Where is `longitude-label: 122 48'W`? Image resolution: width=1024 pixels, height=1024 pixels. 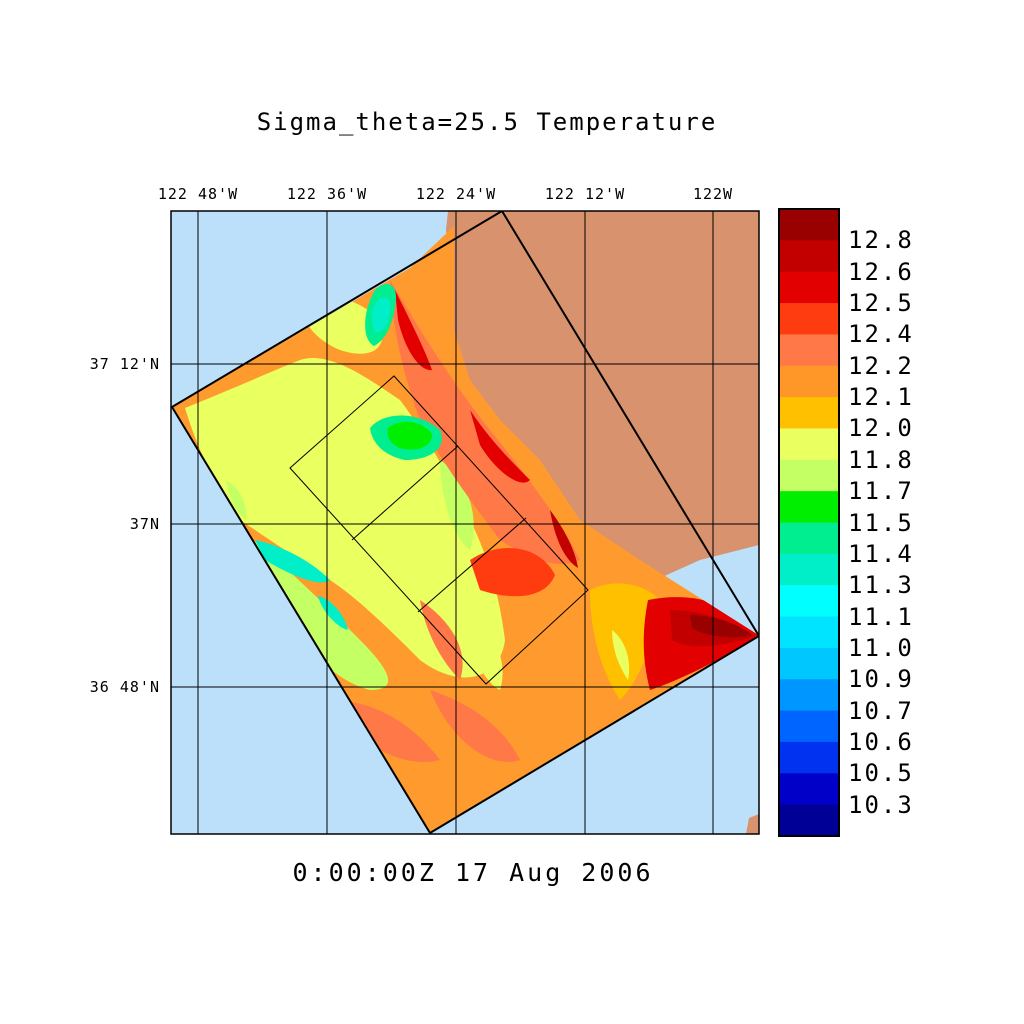 longitude-label: 122 48'W is located at coordinates (198, 194).